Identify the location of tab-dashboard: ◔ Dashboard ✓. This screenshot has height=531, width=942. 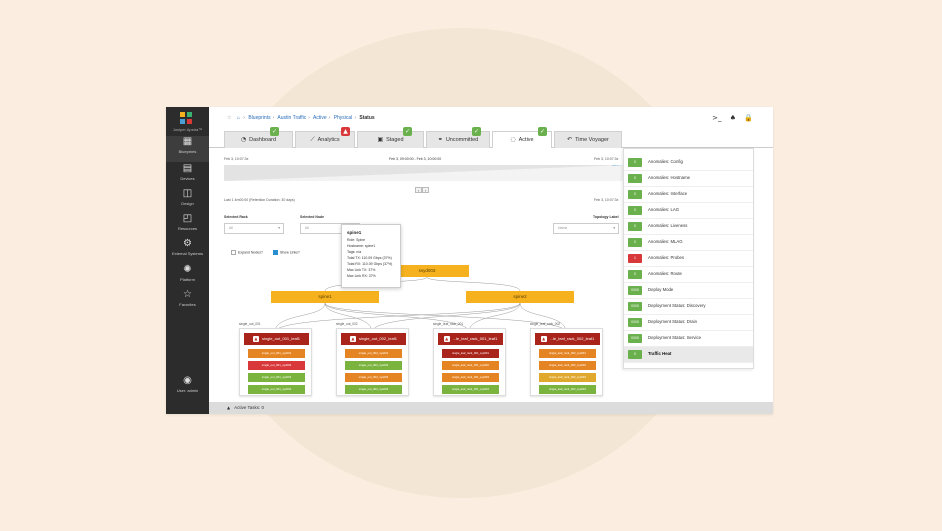
(258, 137).